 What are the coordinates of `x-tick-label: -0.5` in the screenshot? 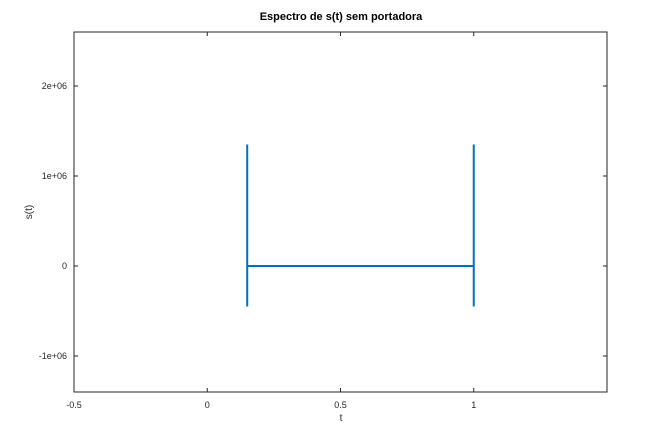 It's located at (74, 405).